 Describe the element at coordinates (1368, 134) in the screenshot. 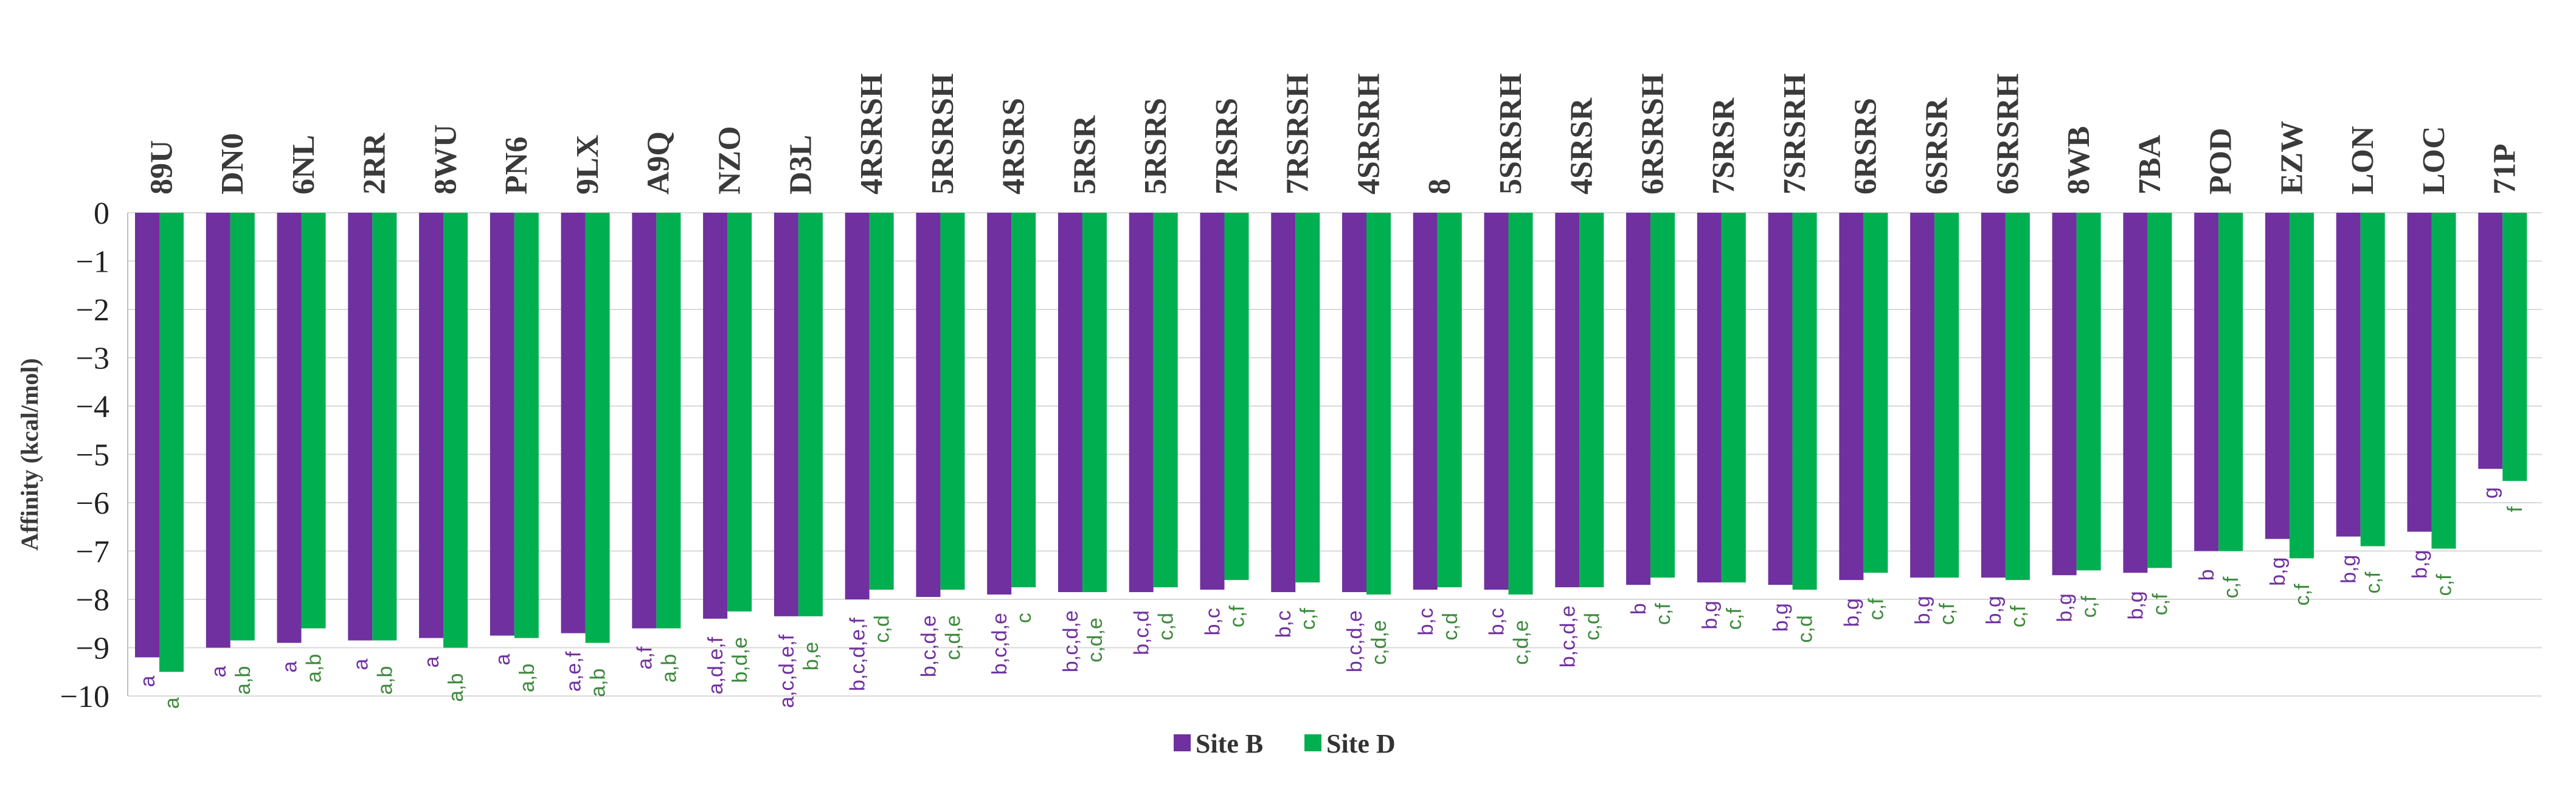

I see `category-label: 4SRSRH` at that location.